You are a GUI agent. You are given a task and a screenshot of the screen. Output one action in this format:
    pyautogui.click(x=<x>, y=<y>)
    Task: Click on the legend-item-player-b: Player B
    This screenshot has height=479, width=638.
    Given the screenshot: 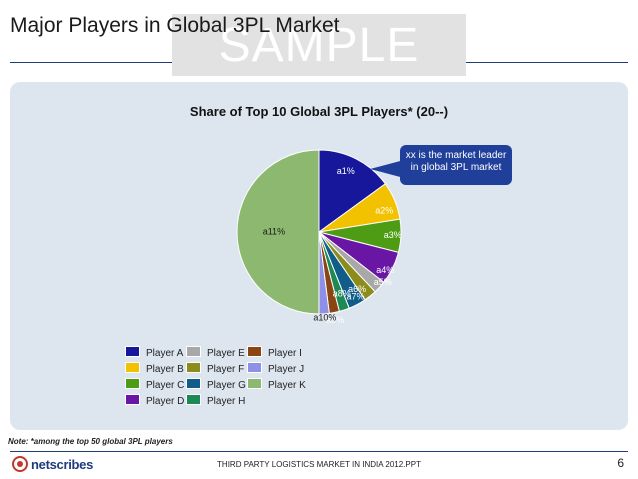 What is the action you would take?
    pyautogui.click(x=154, y=368)
    